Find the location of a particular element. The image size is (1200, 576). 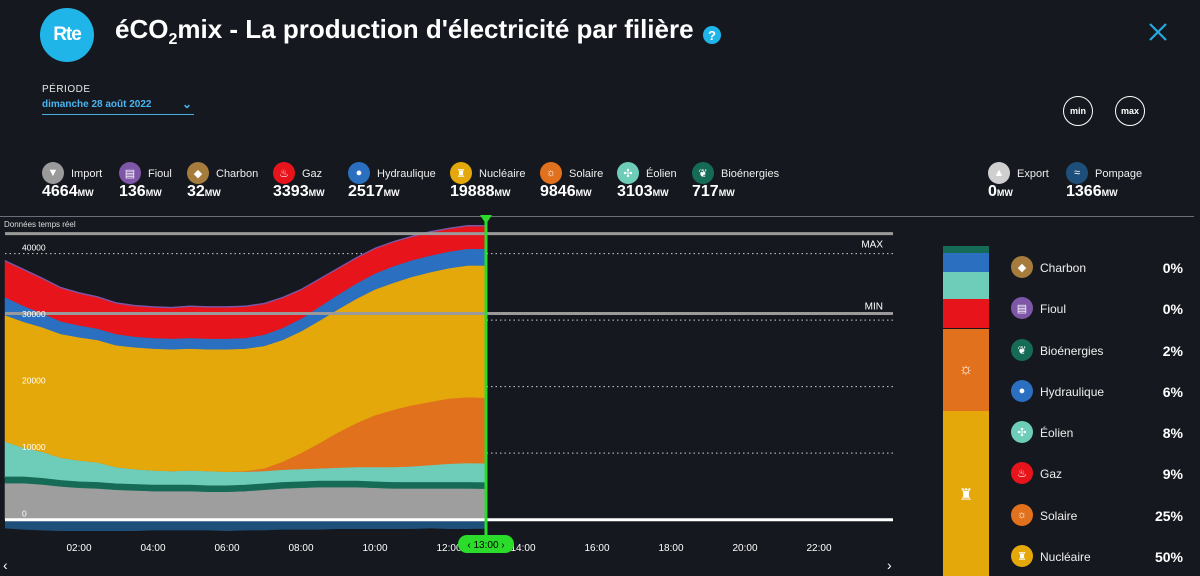

legend-label: Solaire is located at coordinates (1059, 516).